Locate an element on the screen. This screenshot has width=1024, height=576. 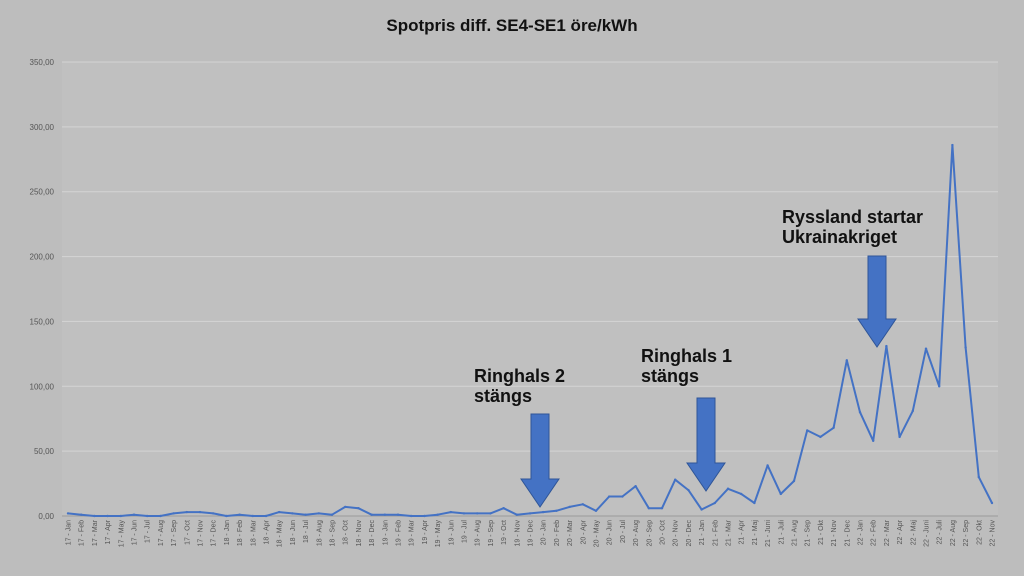
x-tick-label: 22 - Feb is located at coordinates (874, 533).